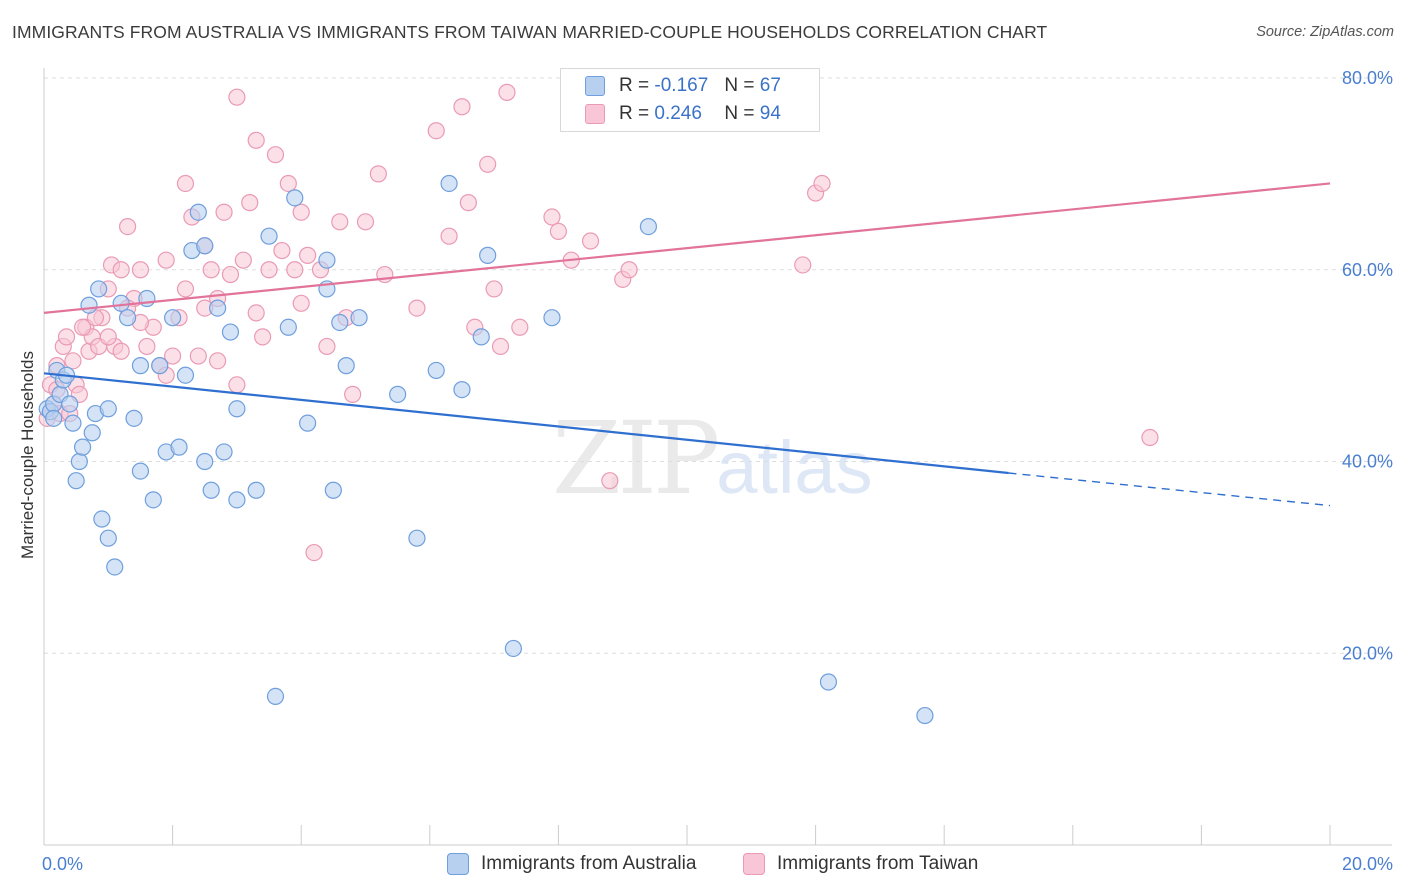  Describe the element at coordinates (62, 864) in the screenshot. I see `x-tick-label: 0.0%` at that location.